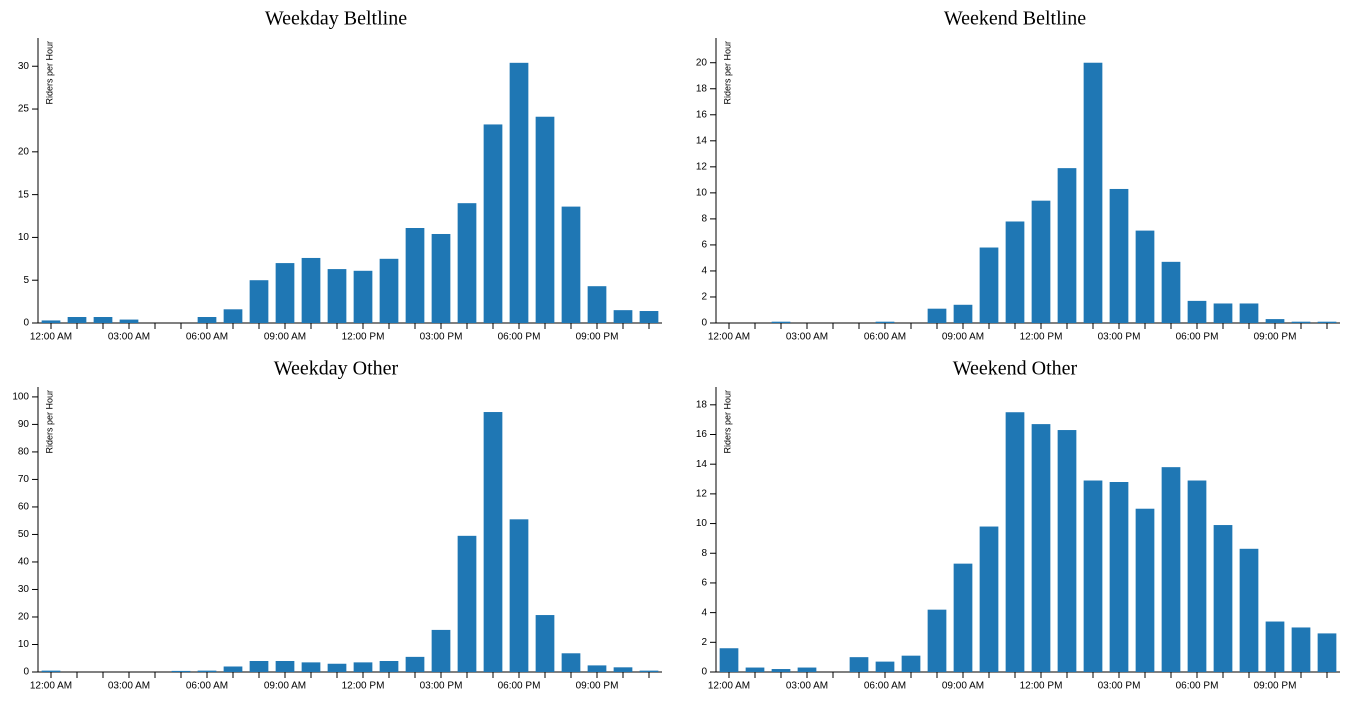  I want to click on chart-title: Weekday Beltline, so click(336, 19).